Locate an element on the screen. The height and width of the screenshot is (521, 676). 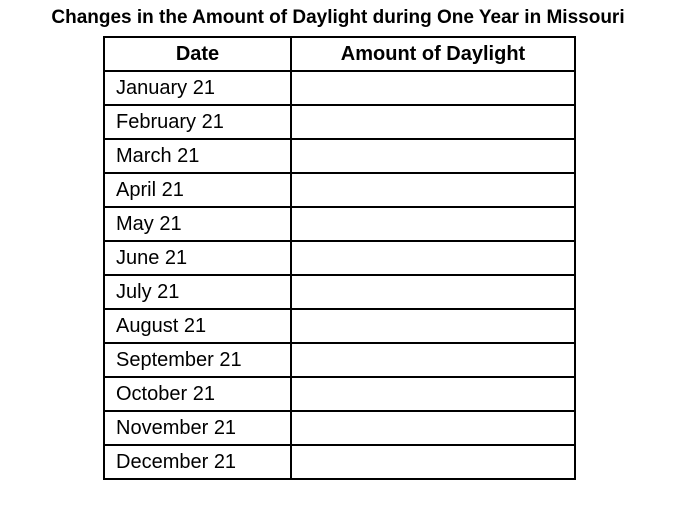
table-row: December 21 is located at coordinates (339, 462).